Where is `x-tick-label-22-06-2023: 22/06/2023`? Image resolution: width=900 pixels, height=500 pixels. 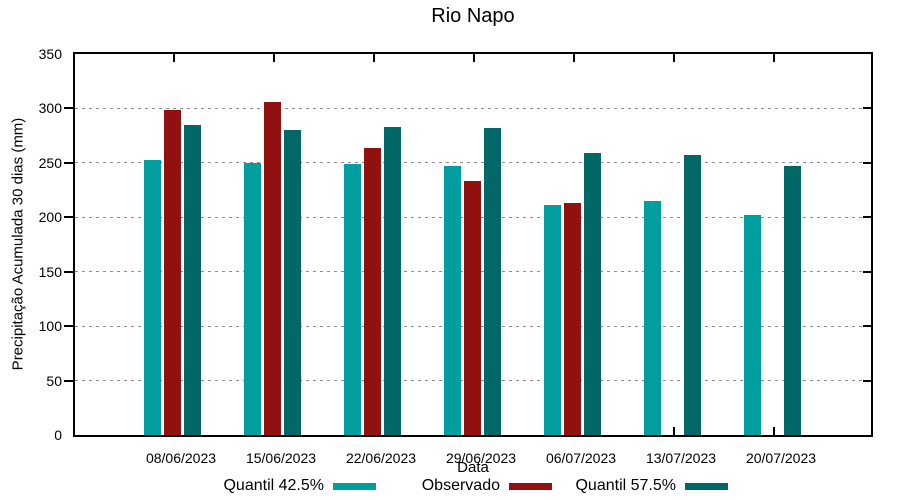 x-tick-label-22-06-2023: 22/06/2023 is located at coordinates (381, 458).